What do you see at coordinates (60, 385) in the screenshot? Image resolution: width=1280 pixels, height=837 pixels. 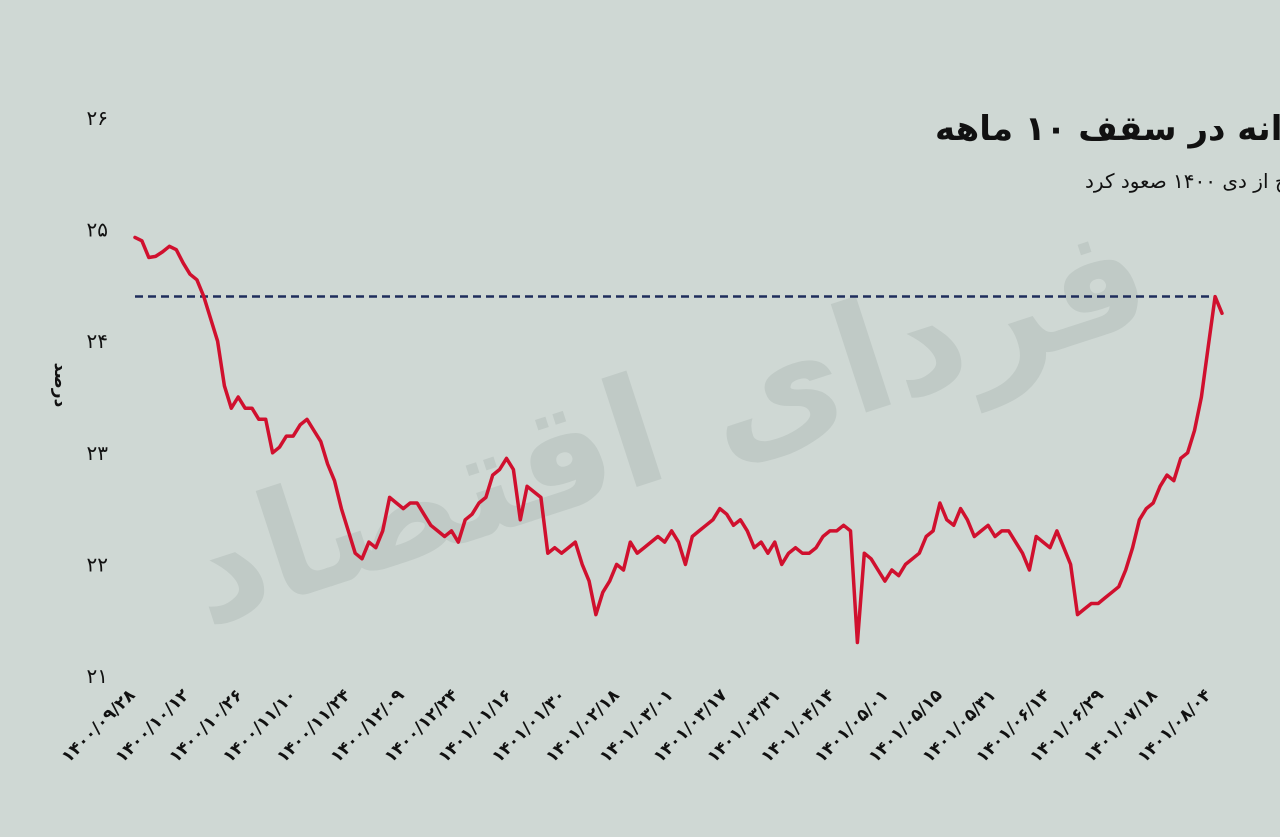 I see `y-axis-label: درصد` at bounding box center [60, 385].